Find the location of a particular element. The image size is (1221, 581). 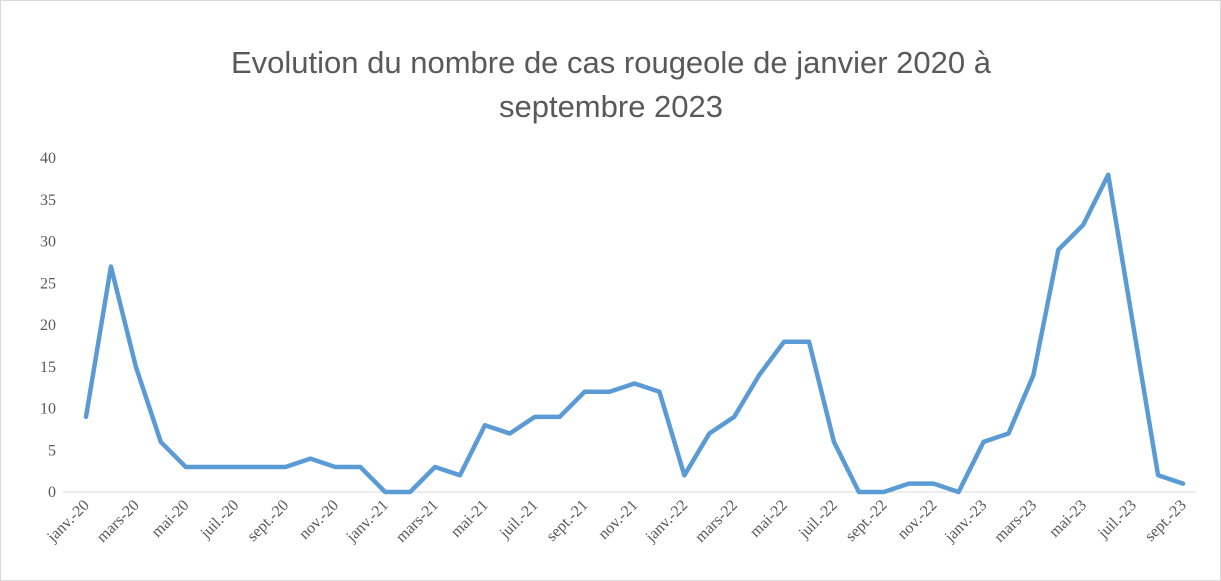

x-tick-label: juil.-21 is located at coordinates (519, 520).